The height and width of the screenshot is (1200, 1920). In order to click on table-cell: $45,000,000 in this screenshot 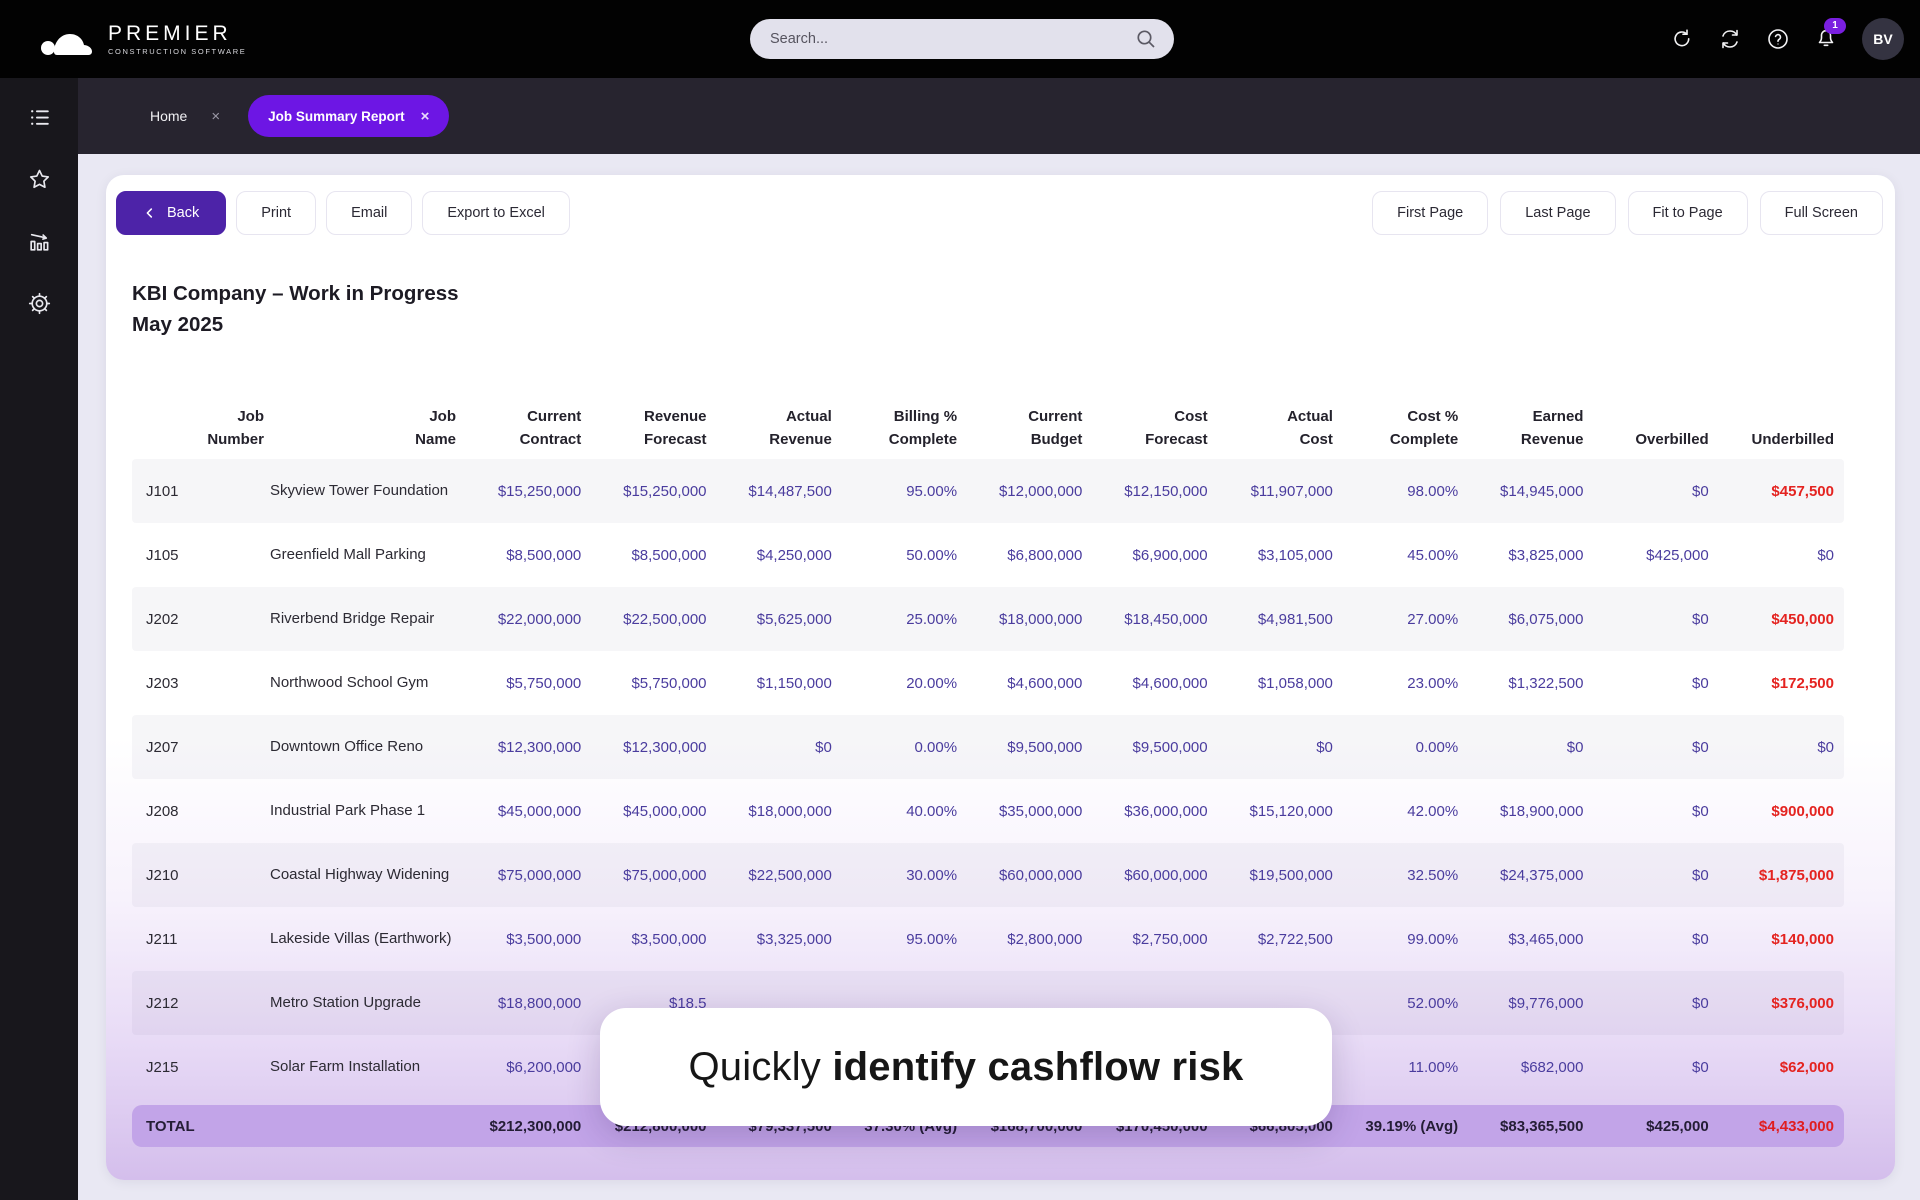, I will do `click(539, 811)`.